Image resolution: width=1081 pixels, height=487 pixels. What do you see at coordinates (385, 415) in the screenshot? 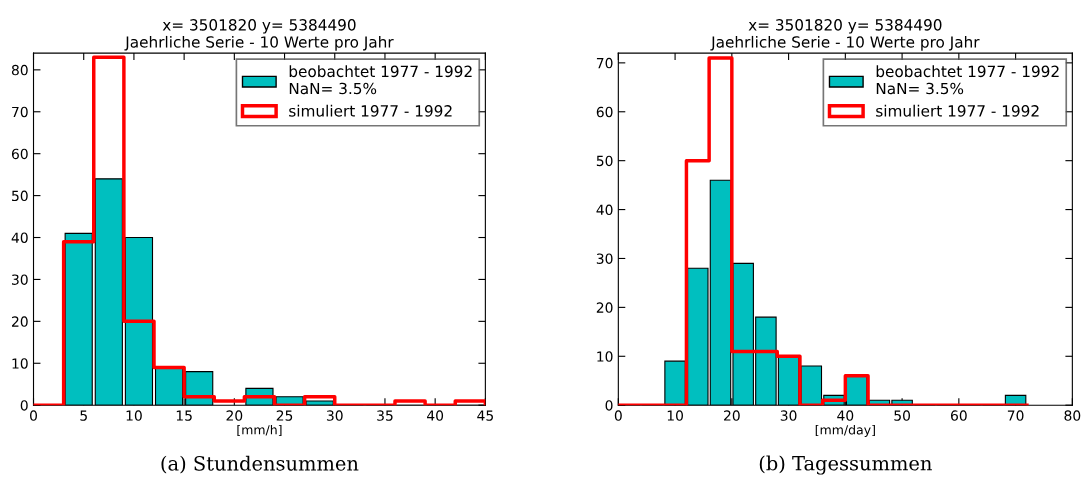
I see `x-tick-label: 35` at bounding box center [385, 415].